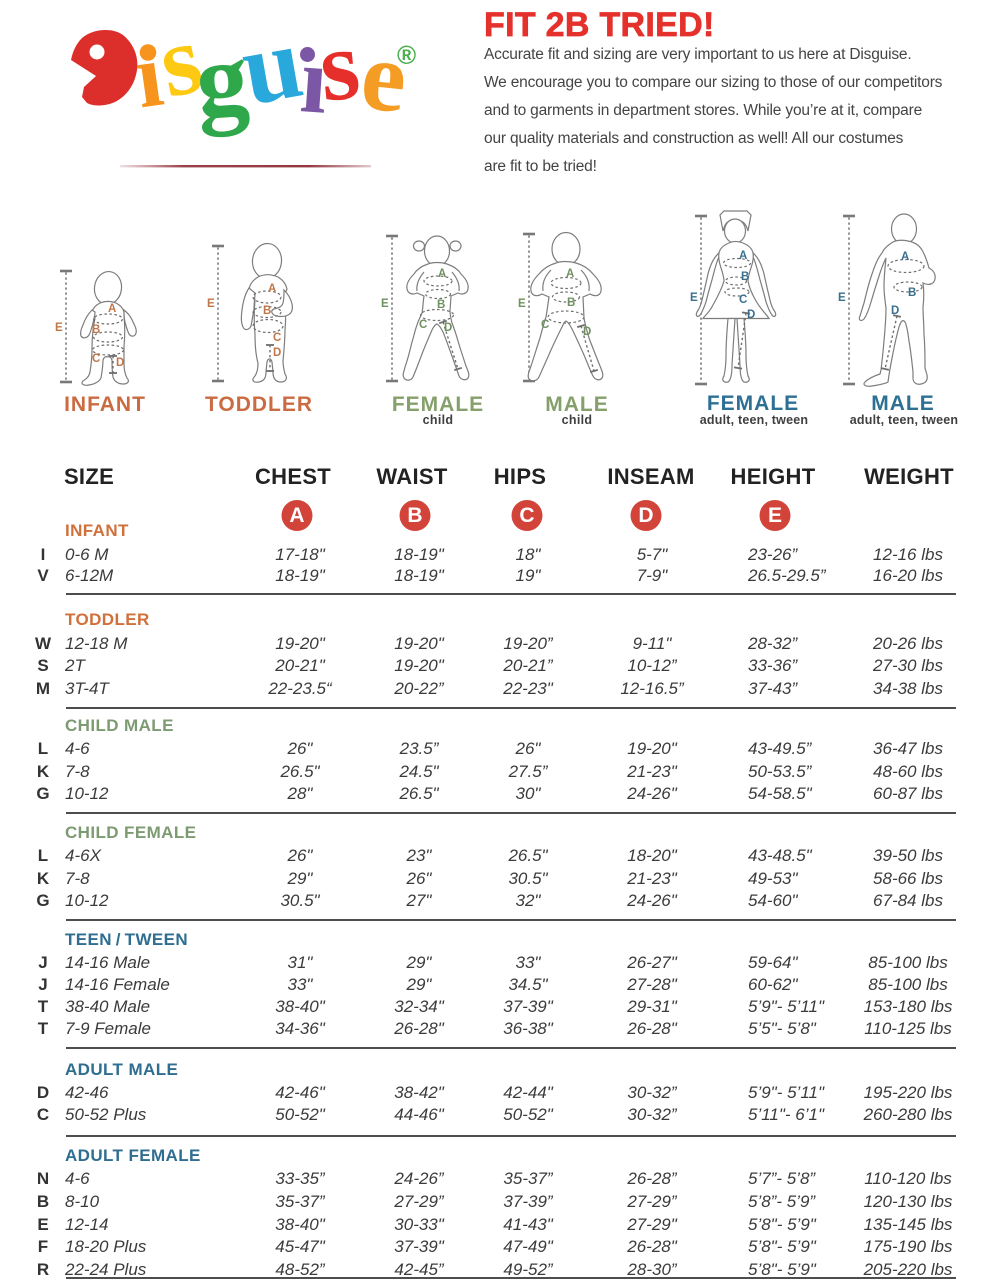 This screenshot has width=989, height=1280. Describe the element at coordinates (105, 404) in the screenshot. I see `svg-text: INFANT` at that location.